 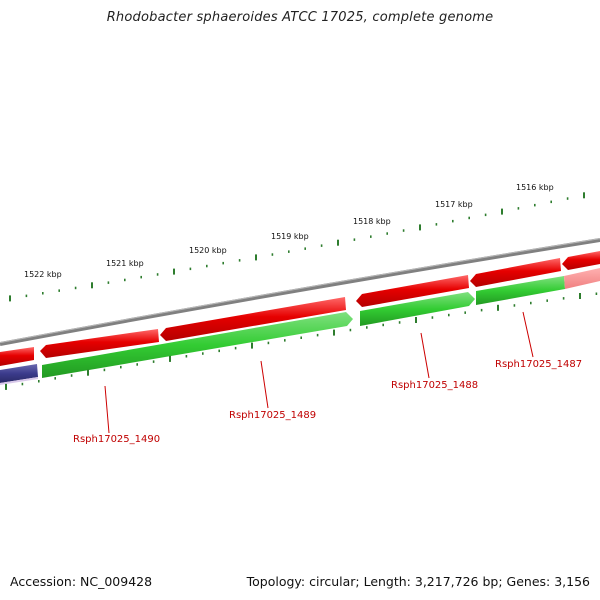 I want to click on kbp-label-1521: 1521 kbp, so click(x=125, y=263).